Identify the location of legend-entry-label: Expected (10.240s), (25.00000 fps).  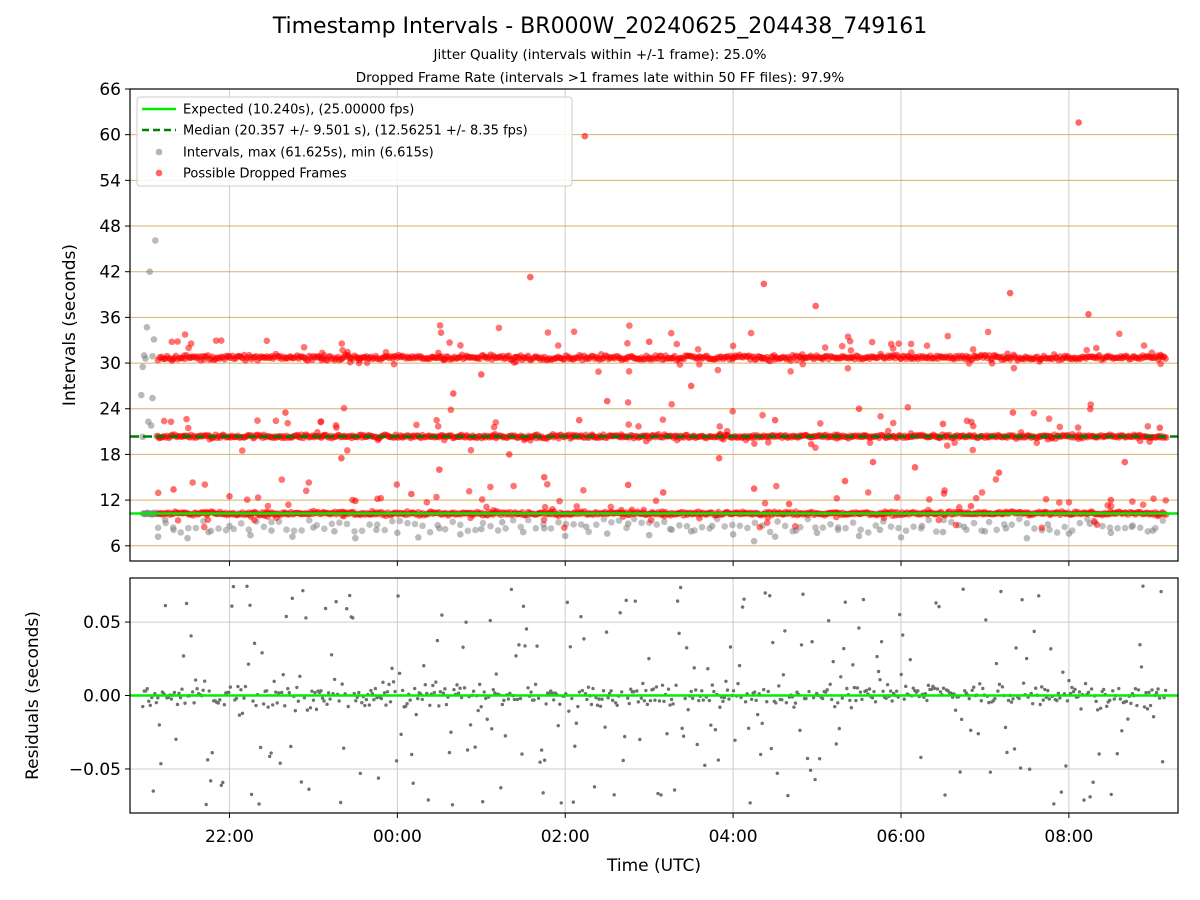
(298, 110).